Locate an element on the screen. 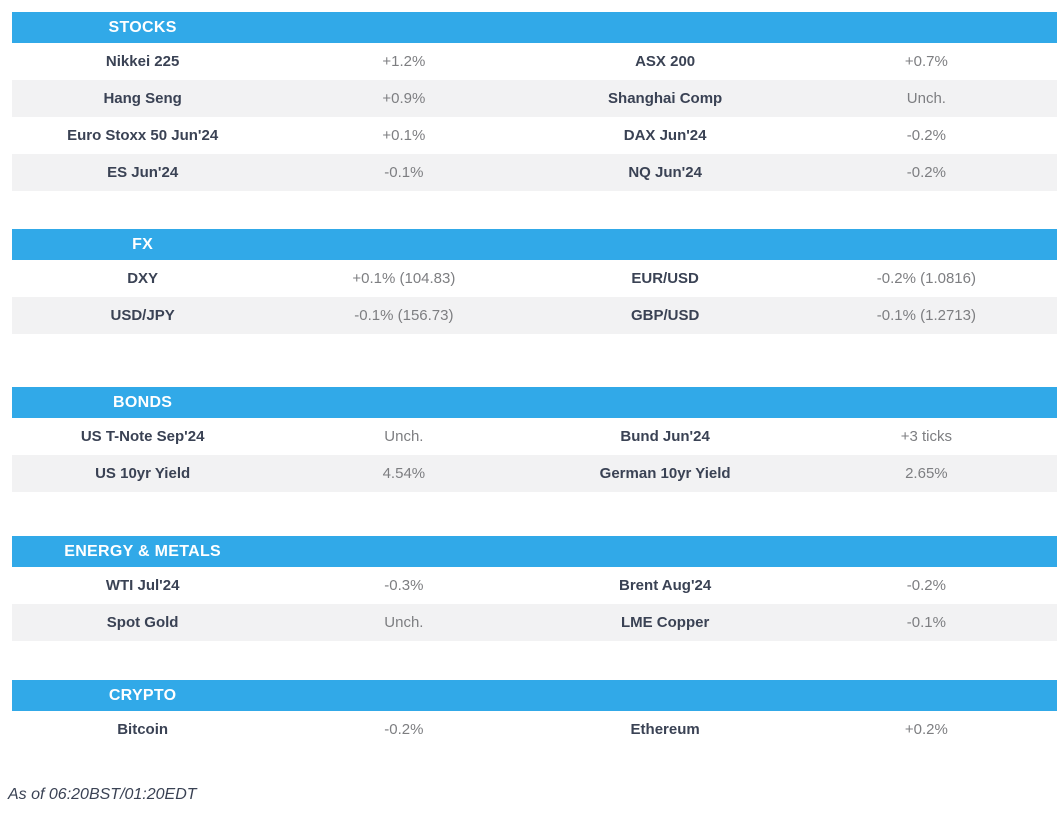  table-row: Bitcoin -0.2% Ethereum +0.2% is located at coordinates (534, 729).